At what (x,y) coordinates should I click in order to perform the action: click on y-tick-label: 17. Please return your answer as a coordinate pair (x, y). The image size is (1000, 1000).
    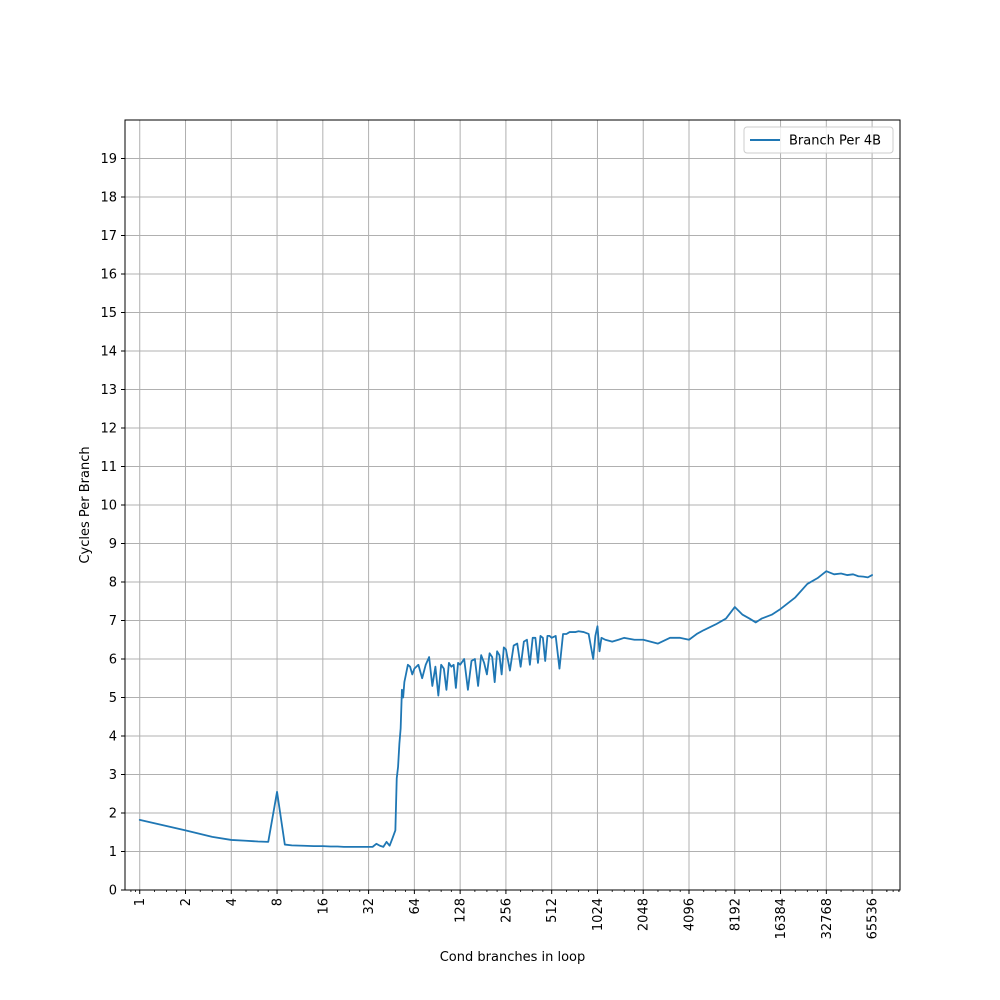
    Looking at the image, I should click on (108, 236).